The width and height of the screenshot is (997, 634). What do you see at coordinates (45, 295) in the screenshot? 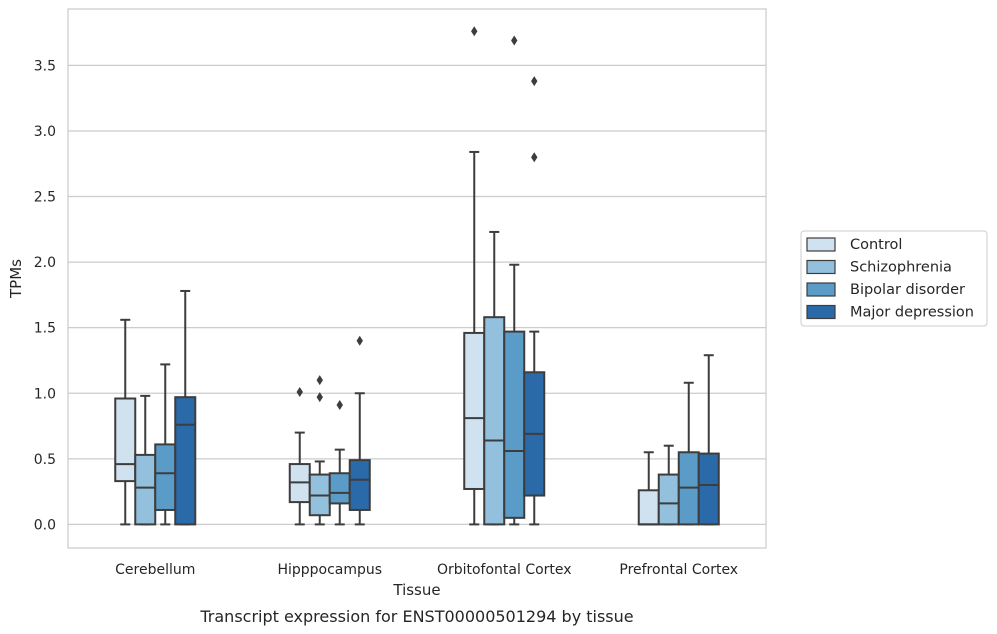
I see `y-tick-labels: 0.0 0.5 1.0 1.5 2.0 2.5 3.0 3.5` at bounding box center [45, 295].